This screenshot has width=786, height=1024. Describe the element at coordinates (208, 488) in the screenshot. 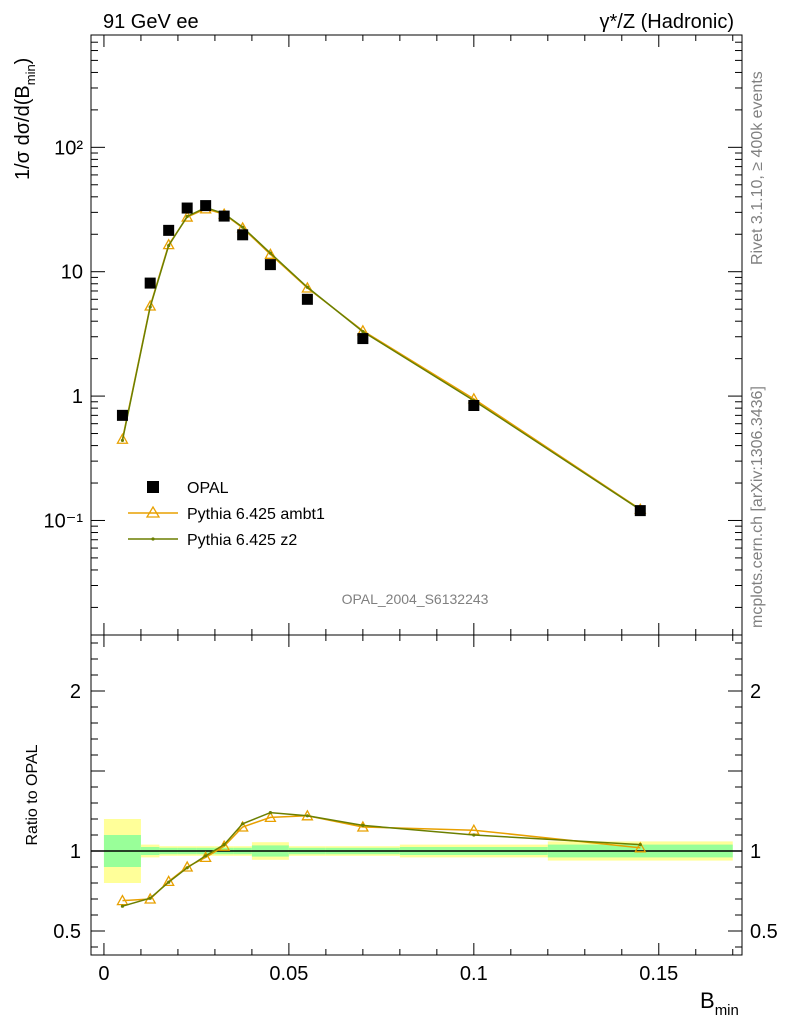

I see `legend-opal-label: OPAL` at that location.